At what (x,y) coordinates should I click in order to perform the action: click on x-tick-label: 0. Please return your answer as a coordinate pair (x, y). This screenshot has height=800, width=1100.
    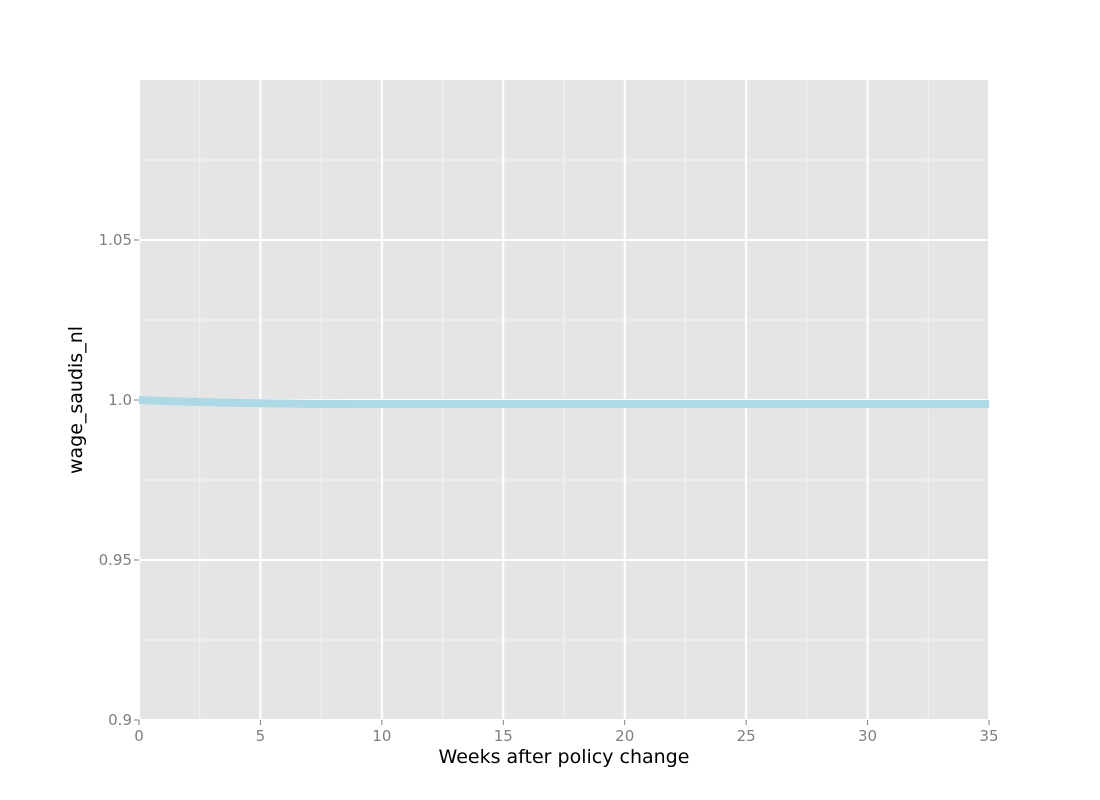
    Looking at the image, I should click on (139, 736).